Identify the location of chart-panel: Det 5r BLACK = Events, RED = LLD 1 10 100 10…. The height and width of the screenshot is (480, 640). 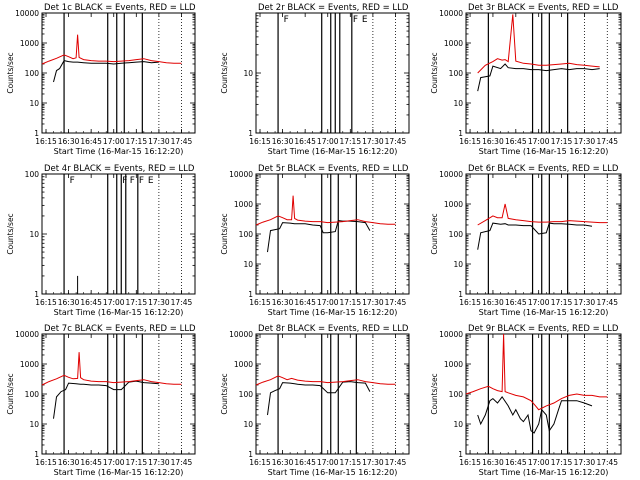
(315, 240).